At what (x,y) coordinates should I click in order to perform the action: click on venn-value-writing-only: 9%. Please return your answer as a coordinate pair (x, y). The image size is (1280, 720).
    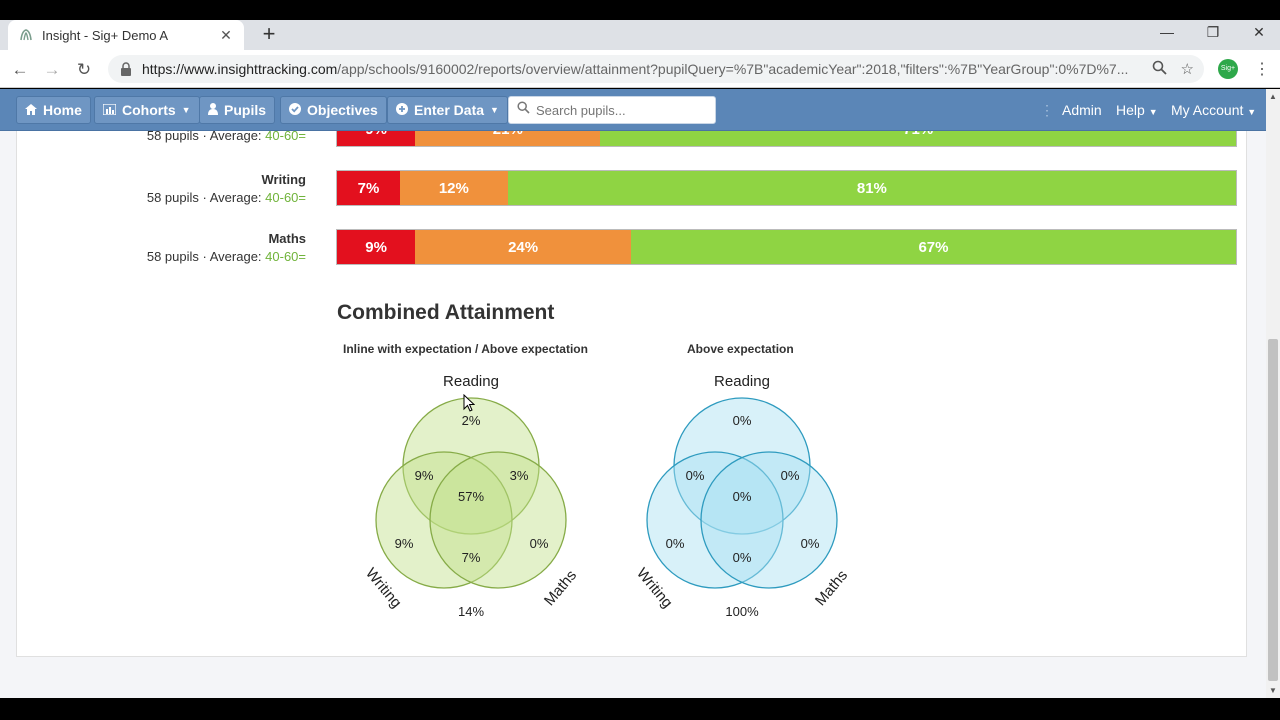
    Looking at the image, I should click on (404, 543).